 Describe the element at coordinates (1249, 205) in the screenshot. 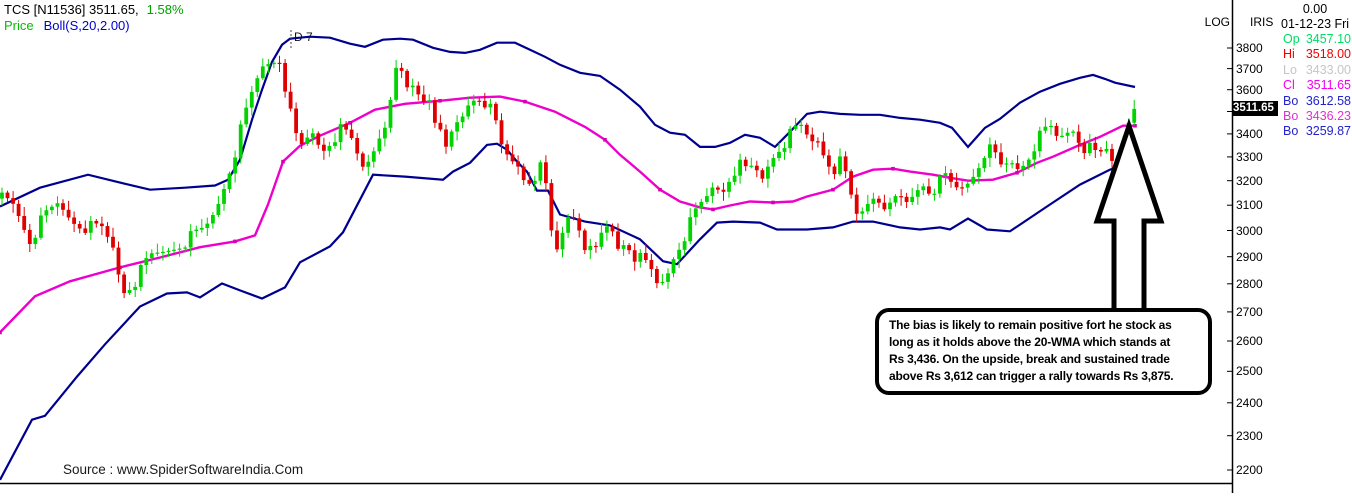

I see `y-axis-tick-label: 3100` at that location.